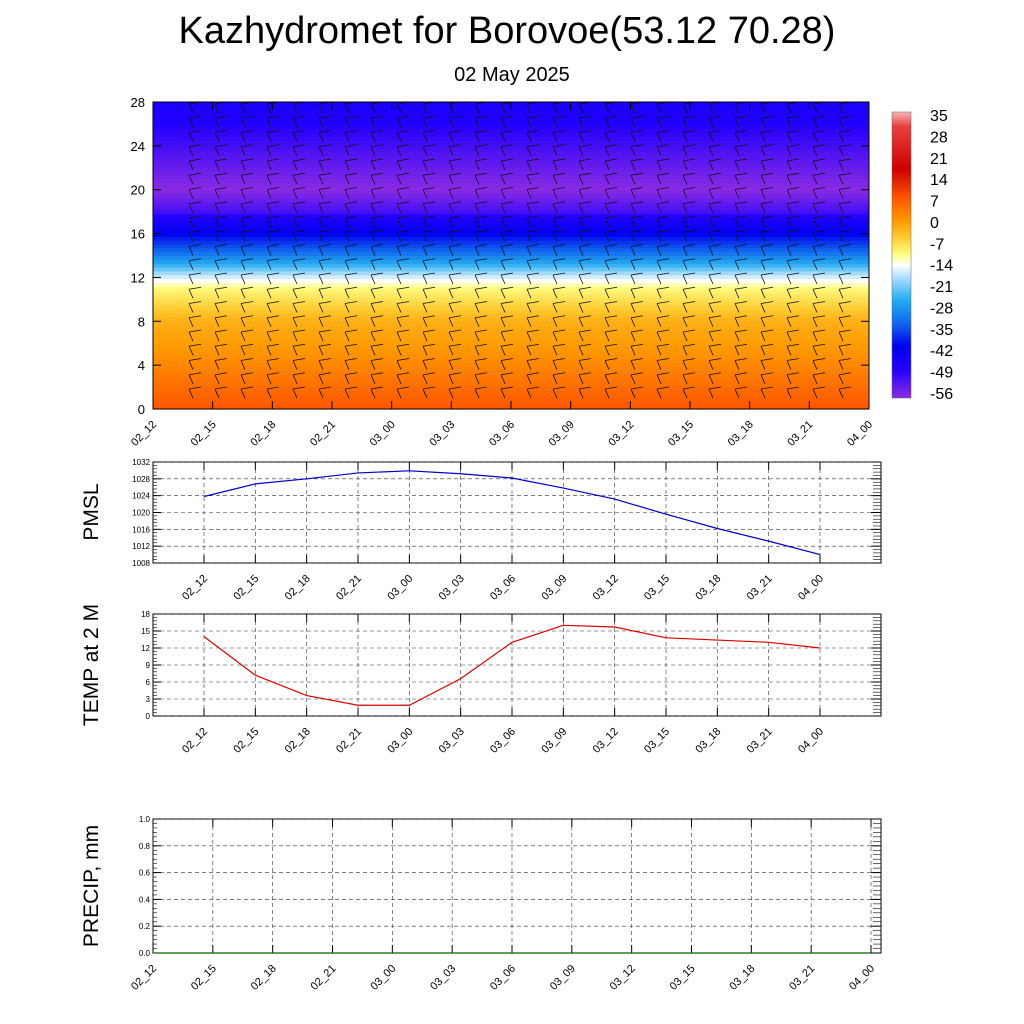  What do you see at coordinates (263, 434) in the screenshot?
I see `heatmap-xtick-label: 02_18` at bounding box center [263, 434].